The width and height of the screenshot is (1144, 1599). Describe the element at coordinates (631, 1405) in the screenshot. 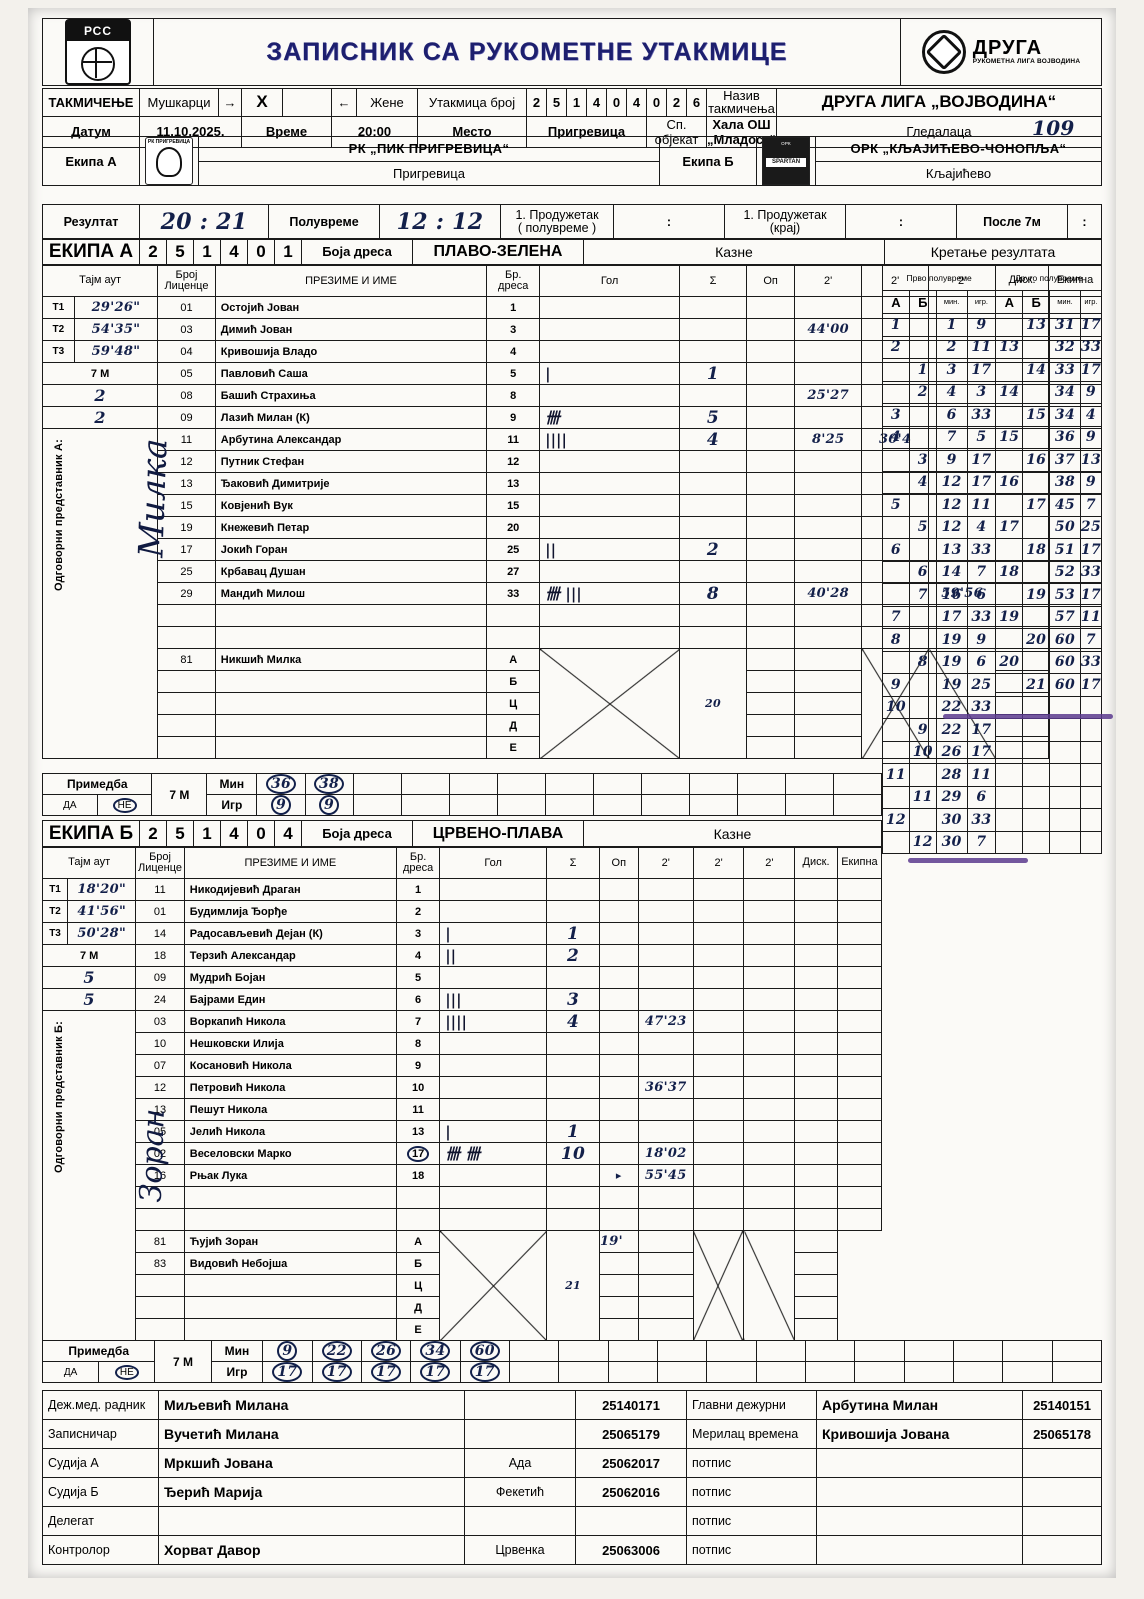

I see `official-license: 25140171` at that location.